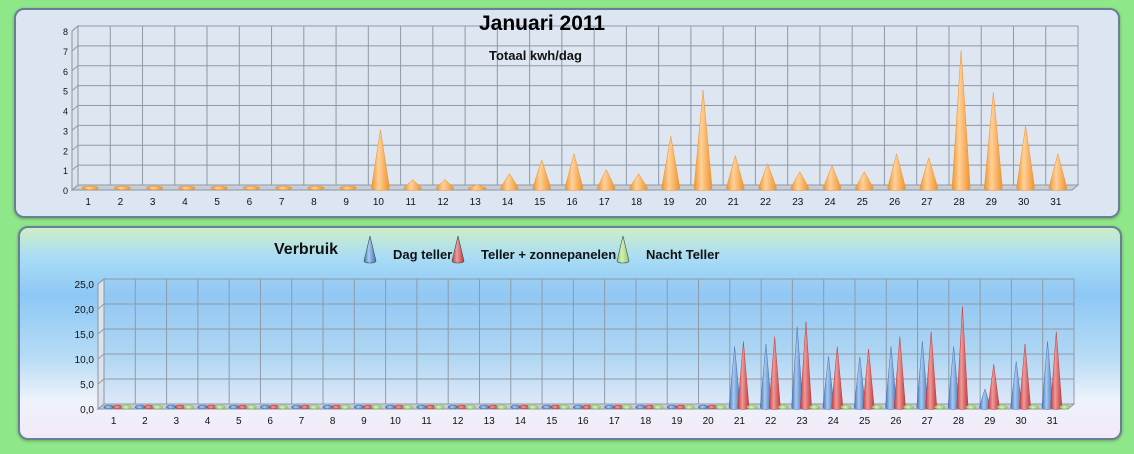 The image size is (1134, 454). Describe the element at coordinates (960, 202) in the screenshot. I see `x-tick-label: 28` at that location.